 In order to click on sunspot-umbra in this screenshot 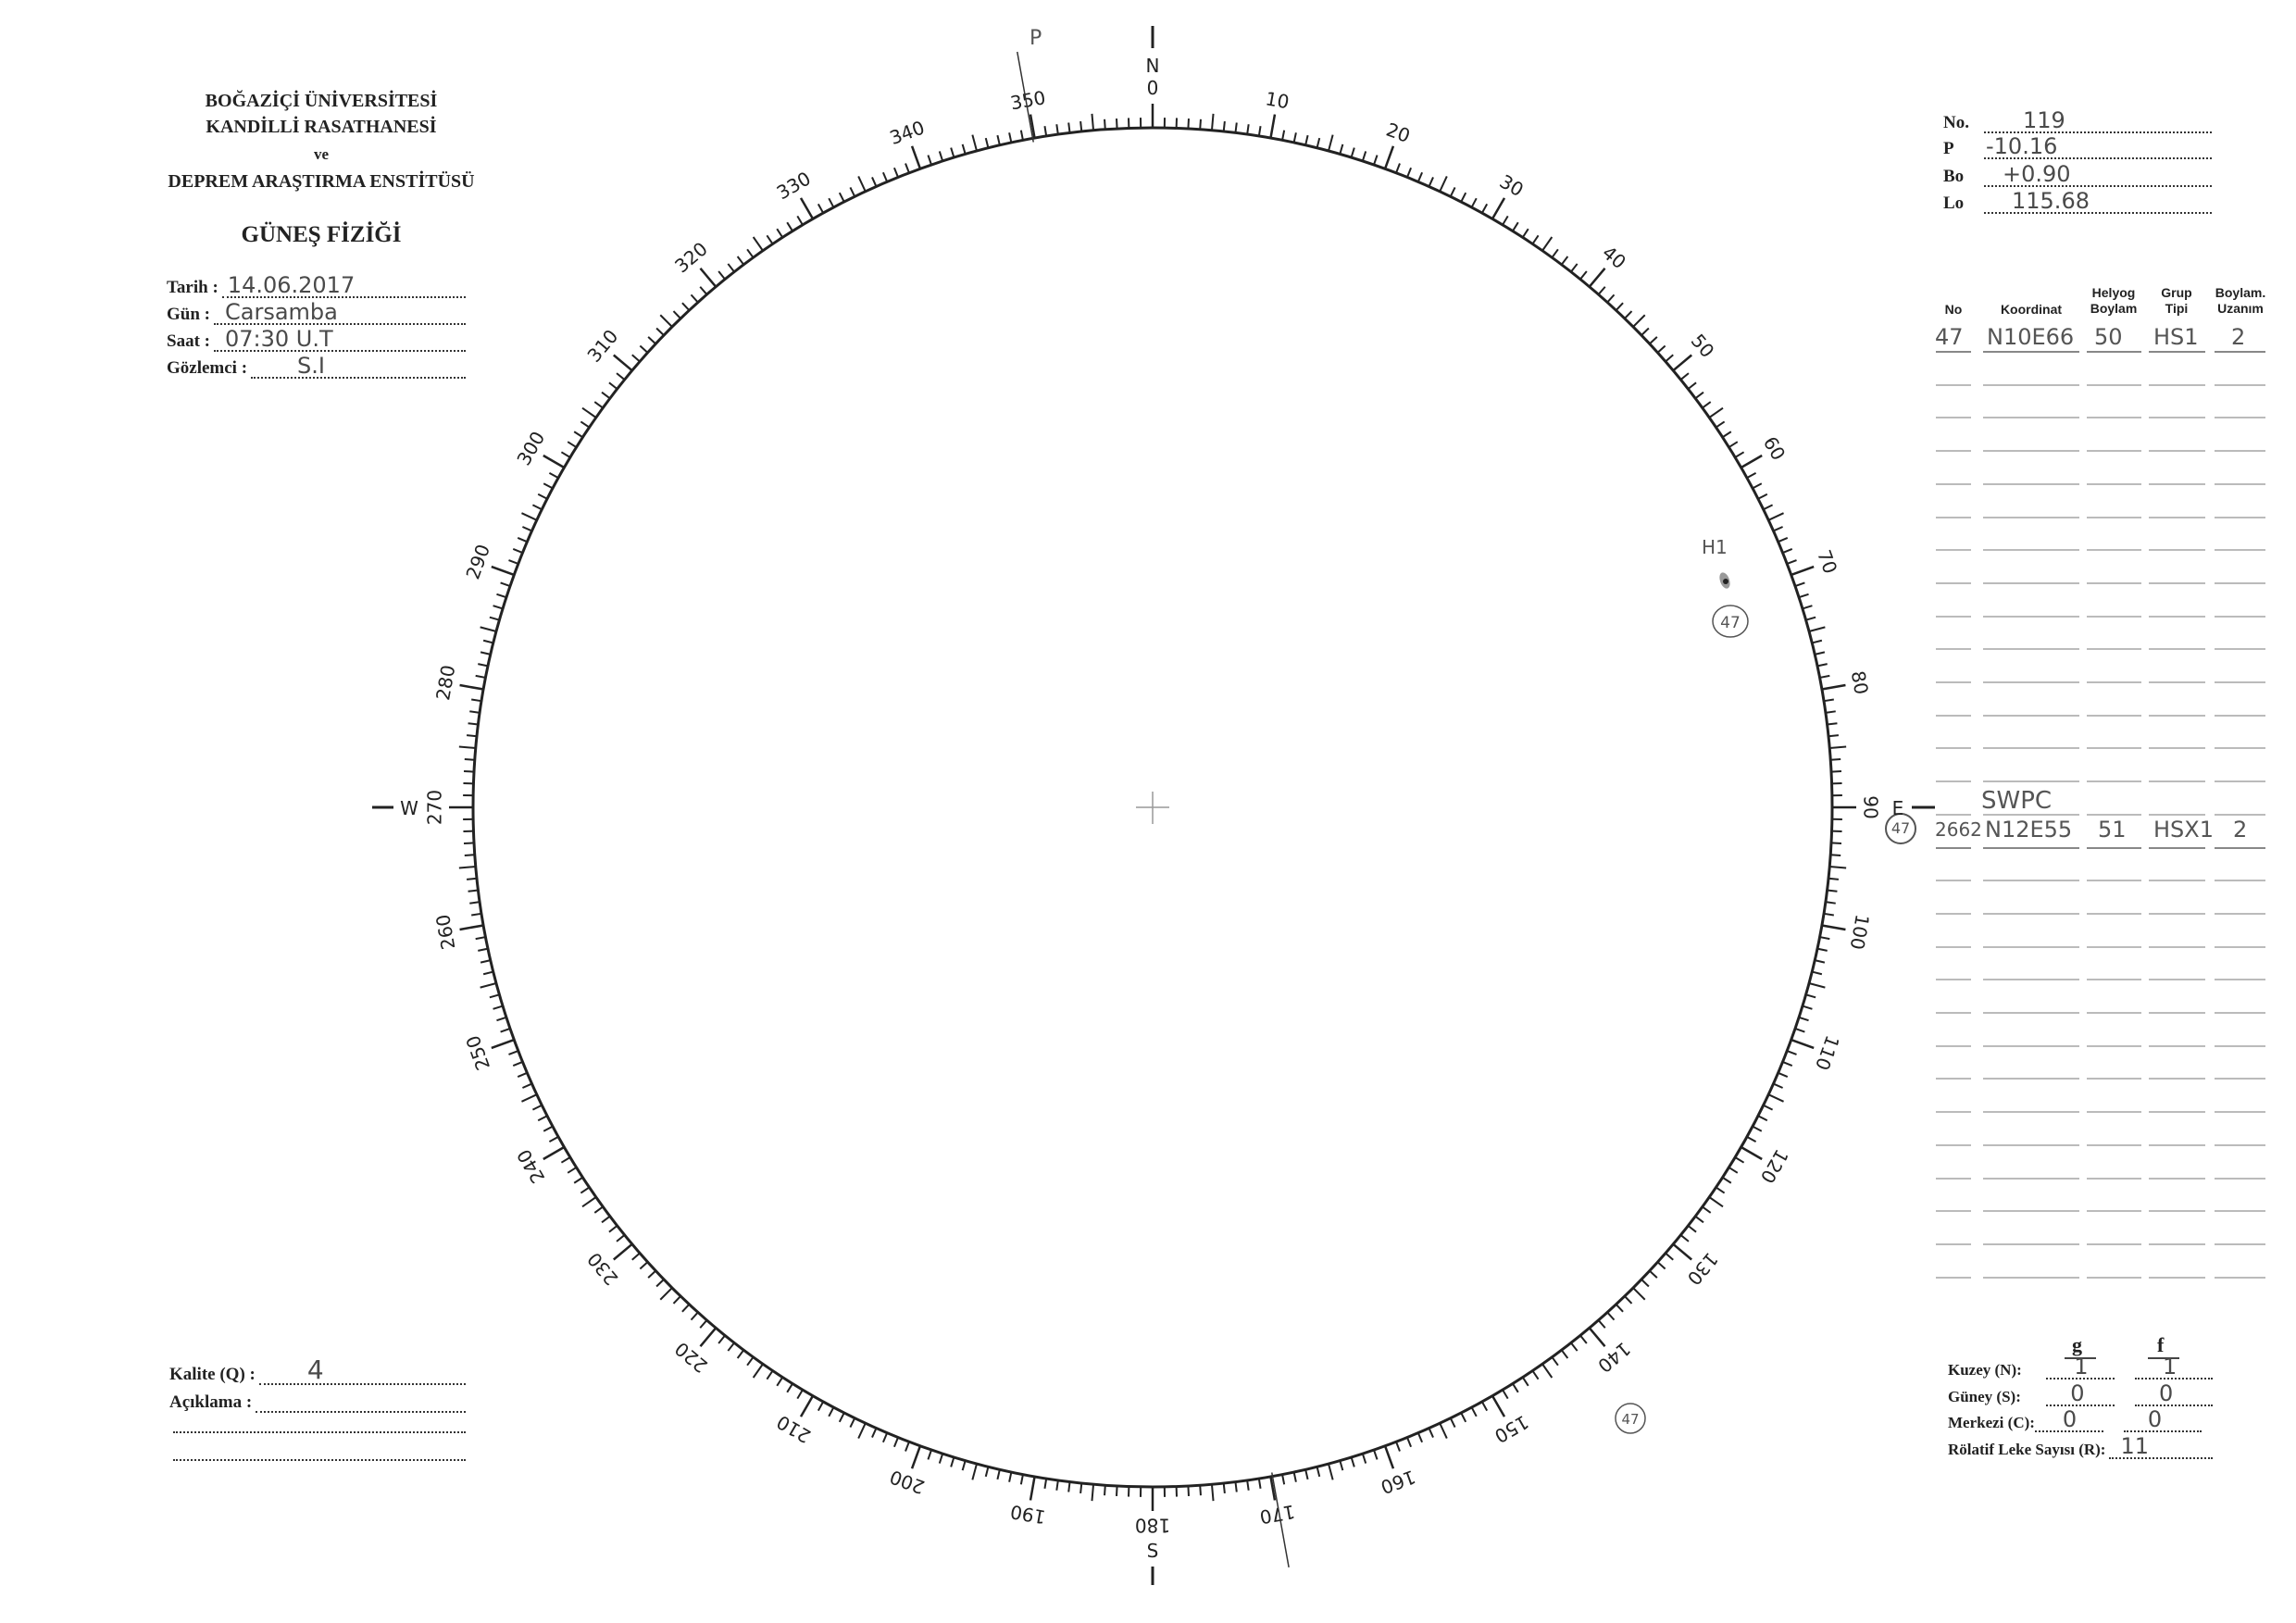, I will do `click(1725, 582)`.